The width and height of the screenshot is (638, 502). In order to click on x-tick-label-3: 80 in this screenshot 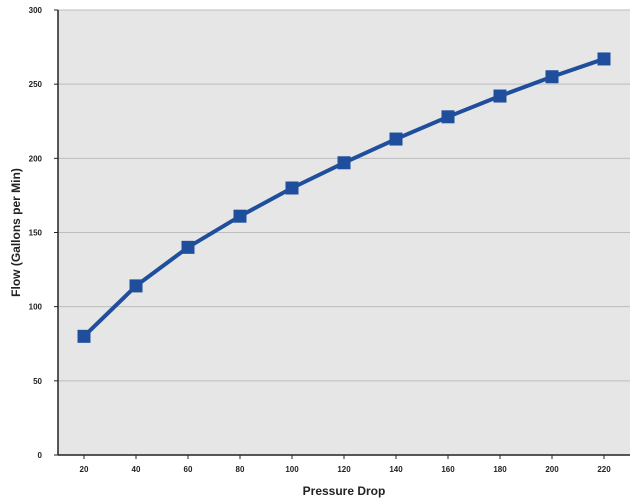, I will do `click(240, 469)`.